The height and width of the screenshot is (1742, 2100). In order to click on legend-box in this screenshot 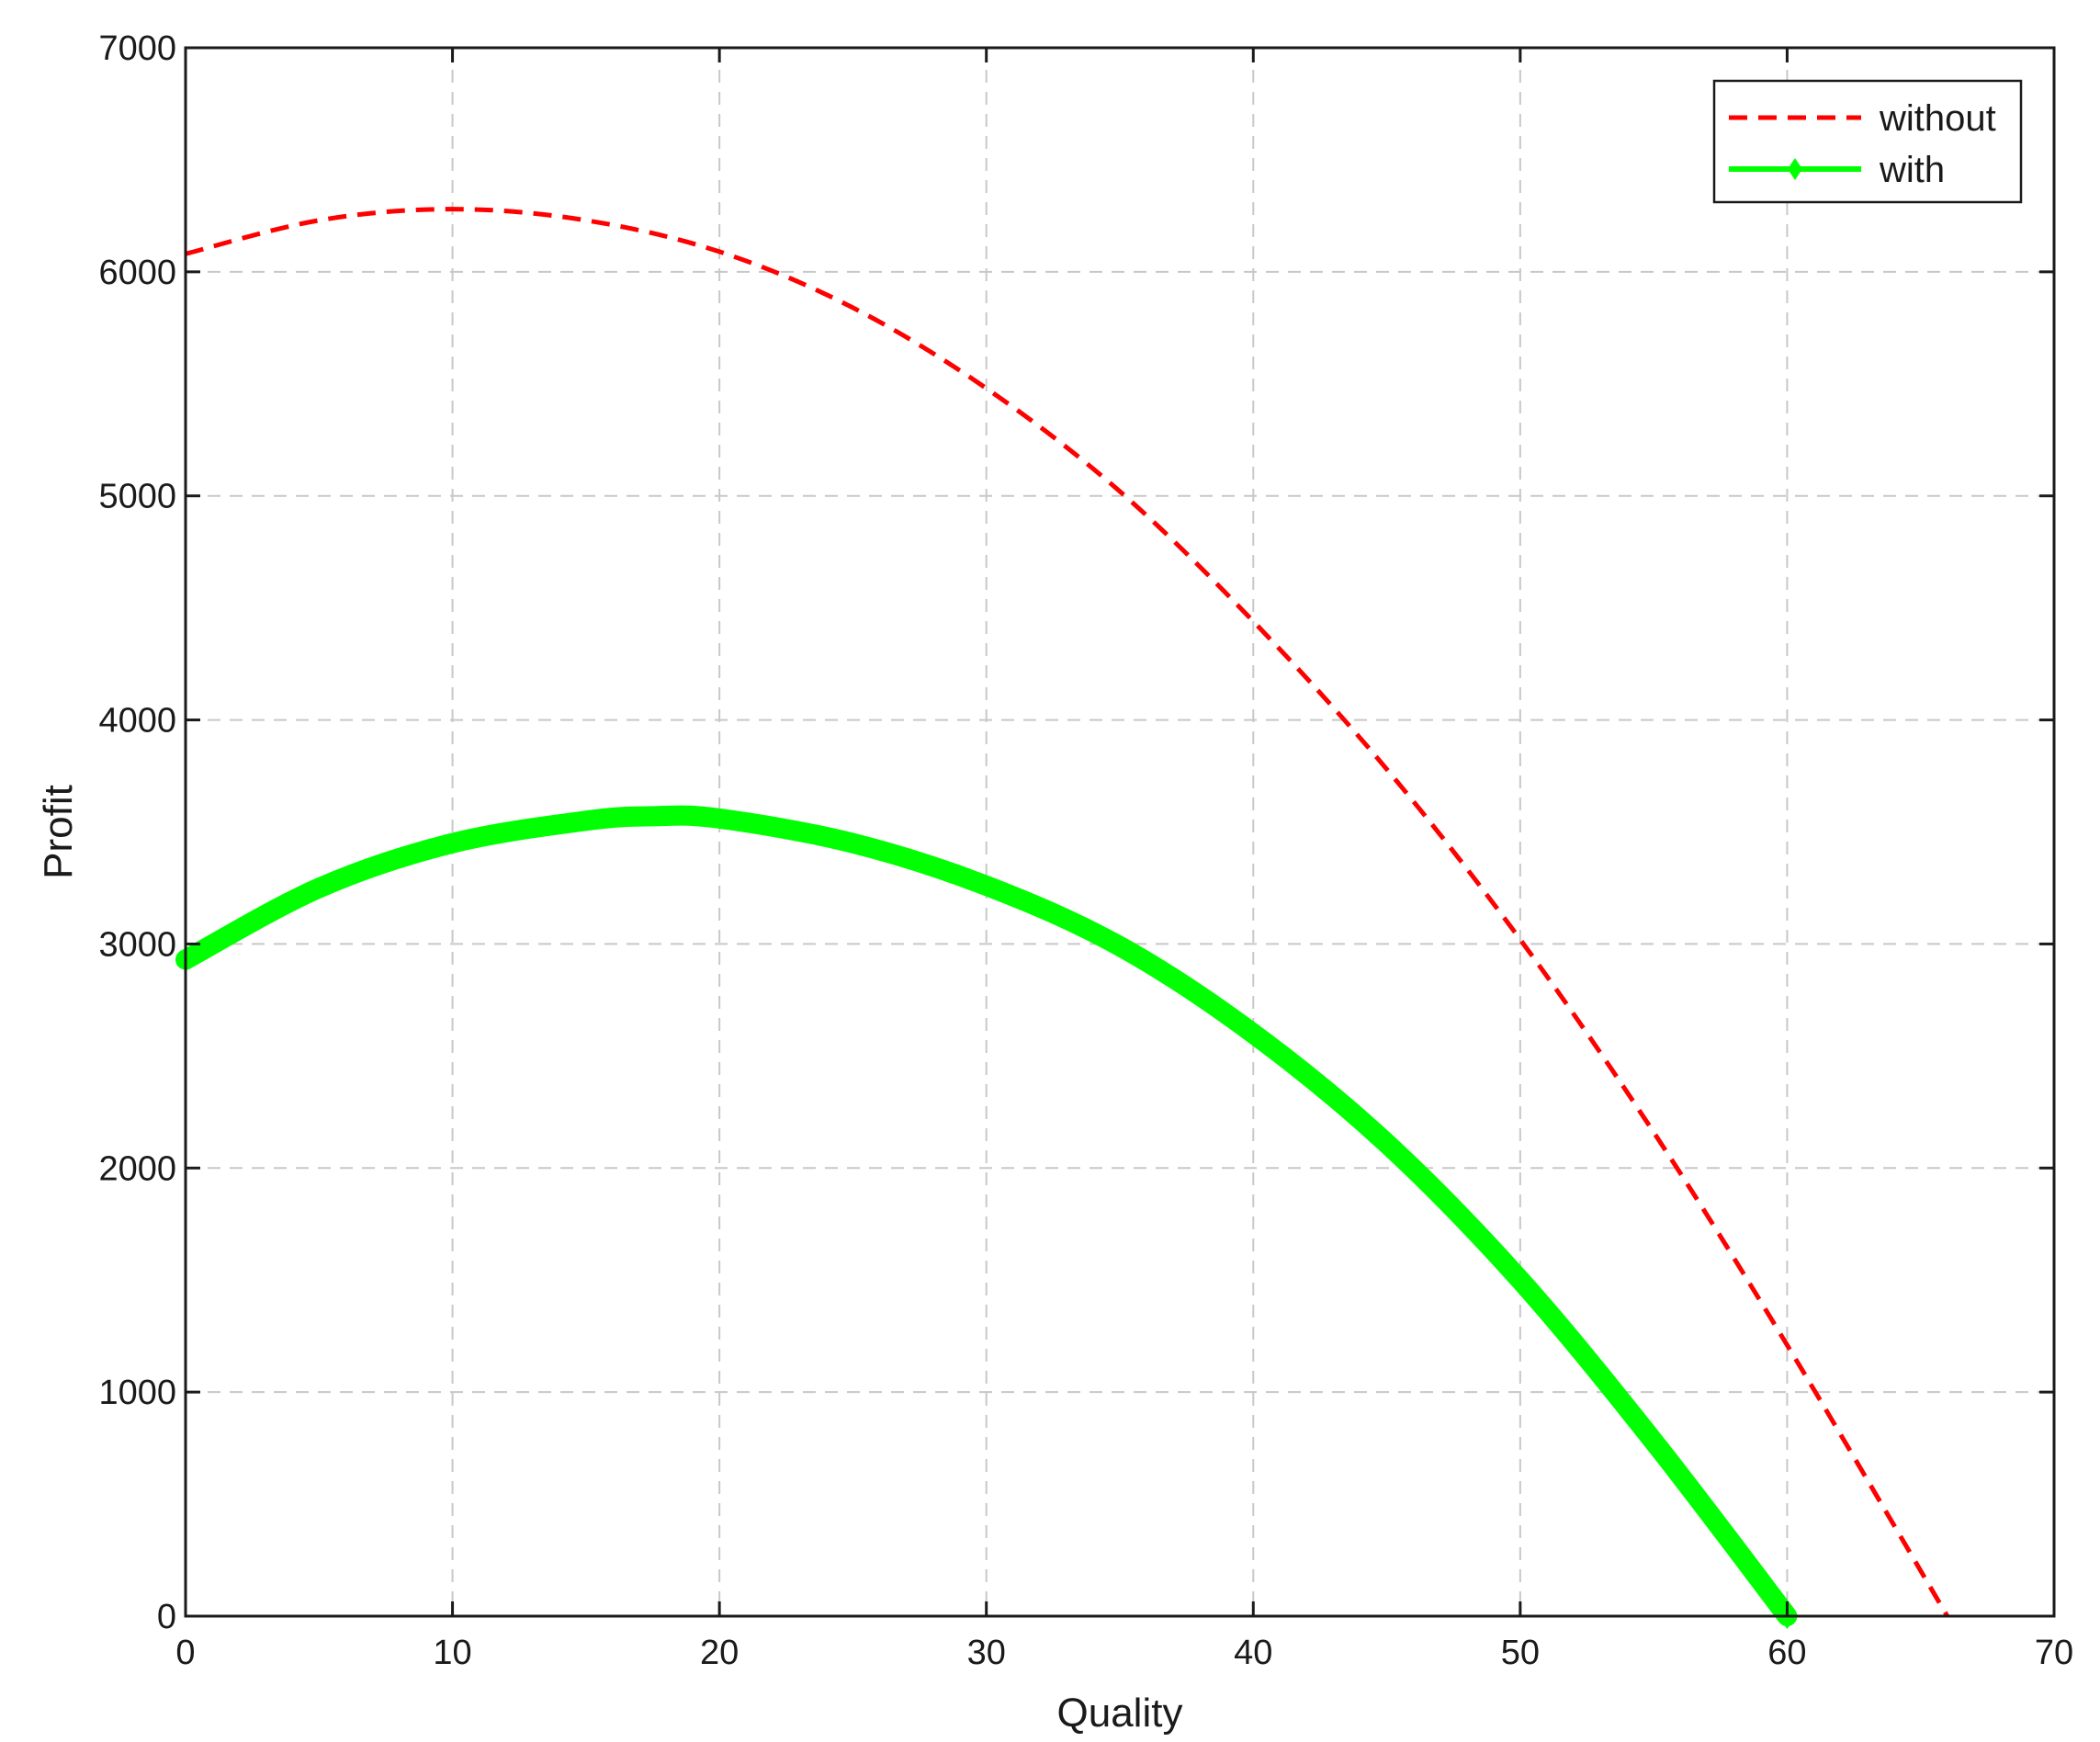, I will do `click(1867, 141)`.